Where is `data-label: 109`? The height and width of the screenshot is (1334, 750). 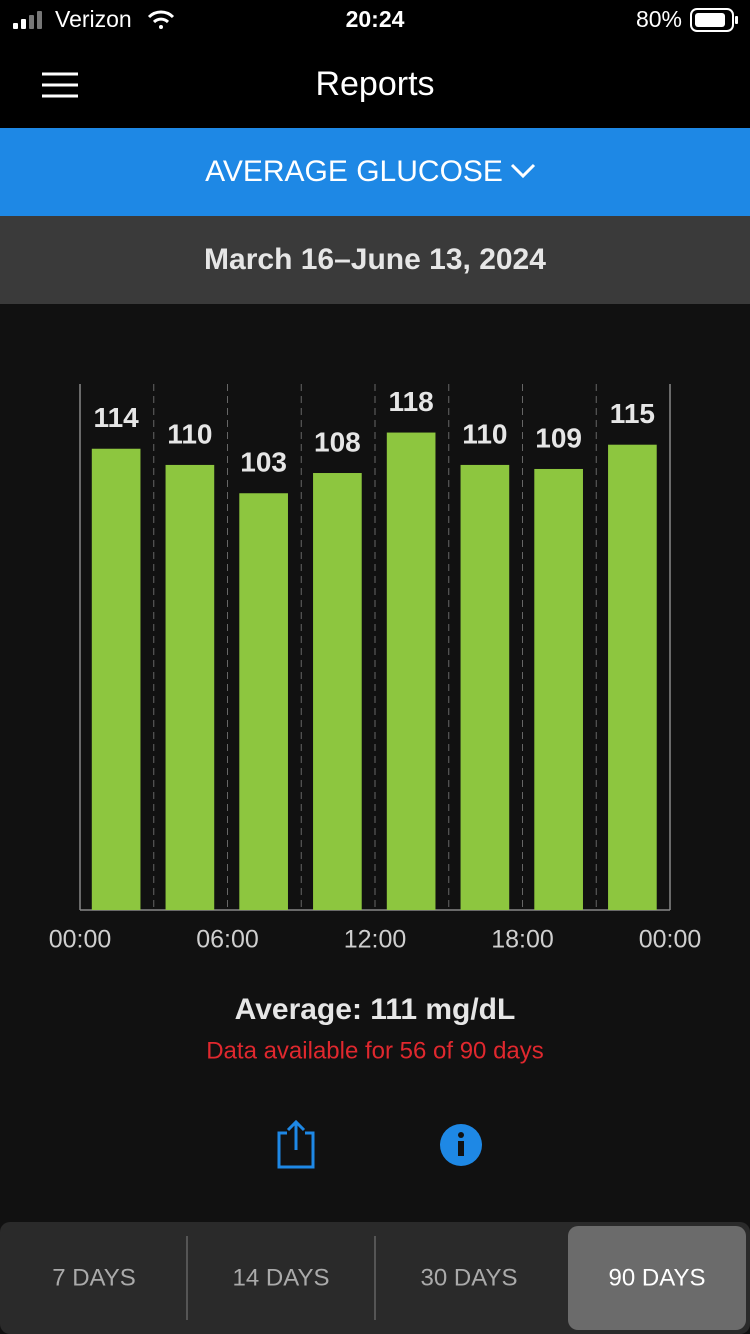
data-label: 109 is located at coordinates (558, 437).